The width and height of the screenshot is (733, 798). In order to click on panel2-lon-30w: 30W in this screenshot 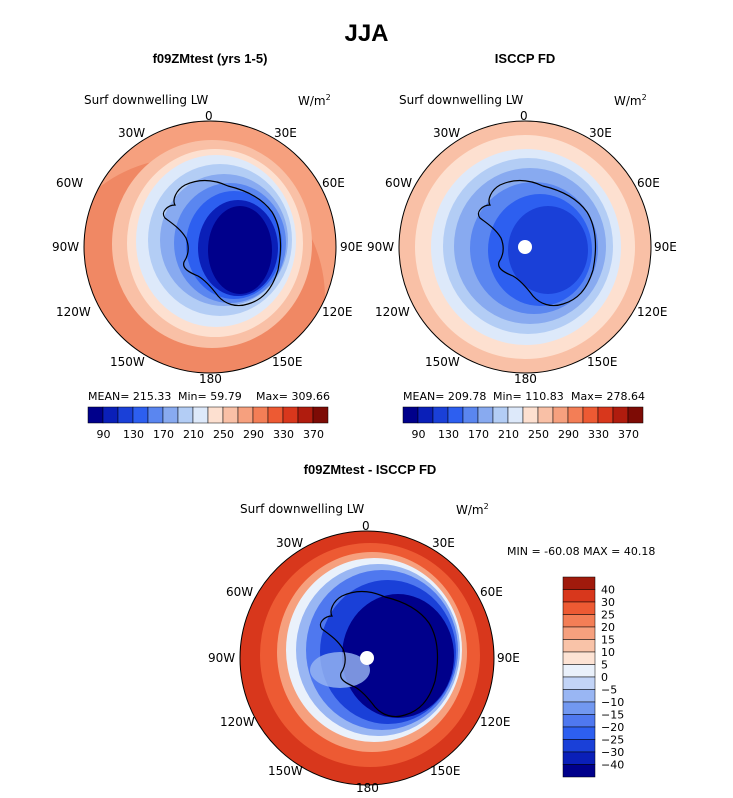, I will do `click(447, 133)`.